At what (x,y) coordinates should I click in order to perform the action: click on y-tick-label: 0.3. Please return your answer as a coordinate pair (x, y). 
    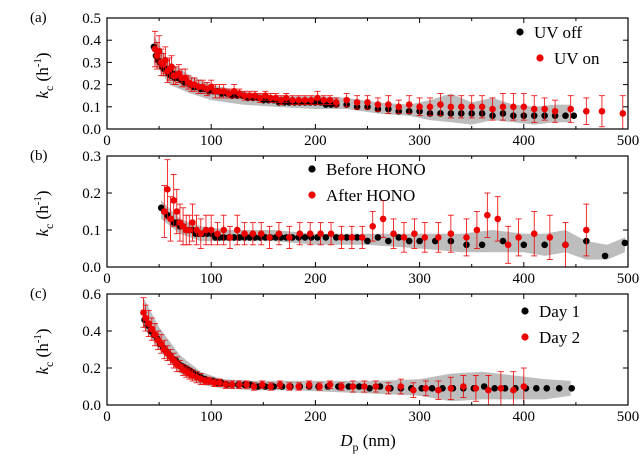
    Looking at the image, I should click on (91, 157).